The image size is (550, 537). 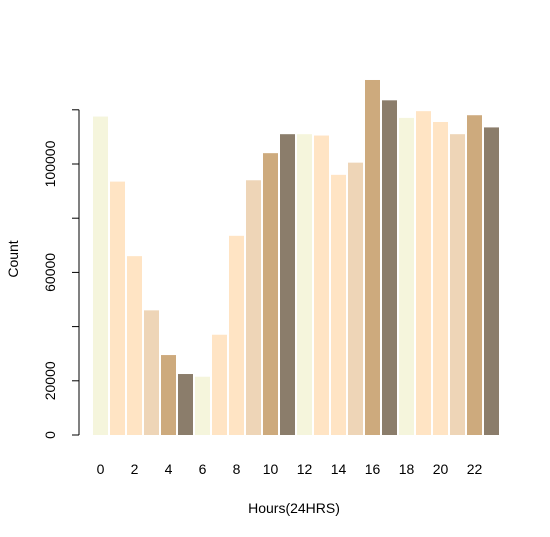 What do you see at coordinates (290, 469) in the screenshot?
I see `x-tick-labels: 0 2 4 6 8 10 12 14 16 18 20 22` at bounding box center [290, 469].